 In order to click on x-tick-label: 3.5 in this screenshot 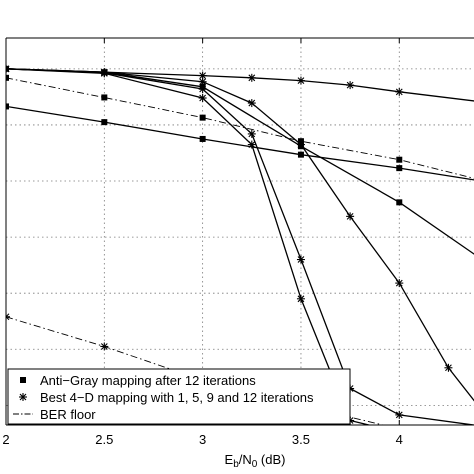, I will do `click(301, 439)`.